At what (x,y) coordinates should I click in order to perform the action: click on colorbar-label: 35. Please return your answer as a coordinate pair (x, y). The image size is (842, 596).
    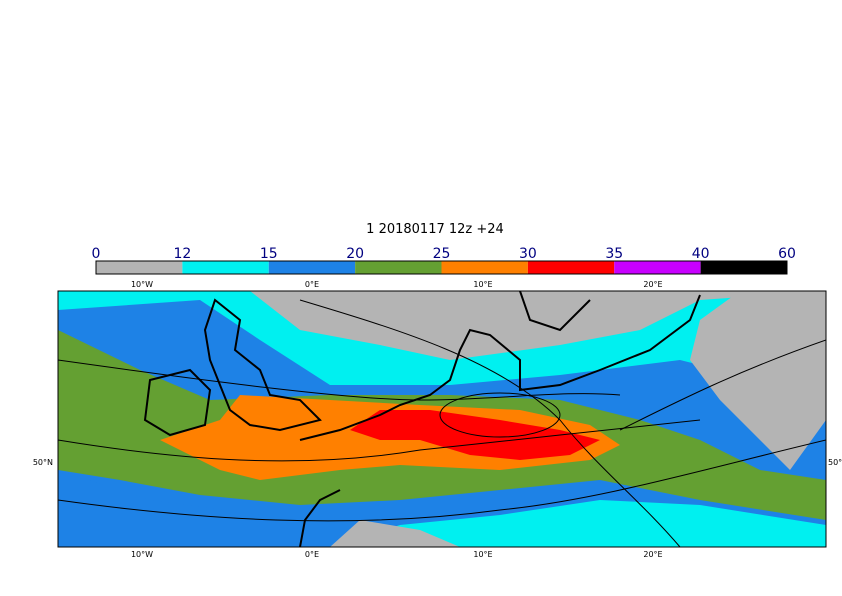
    Looking at the image, I should click on (614, 254).